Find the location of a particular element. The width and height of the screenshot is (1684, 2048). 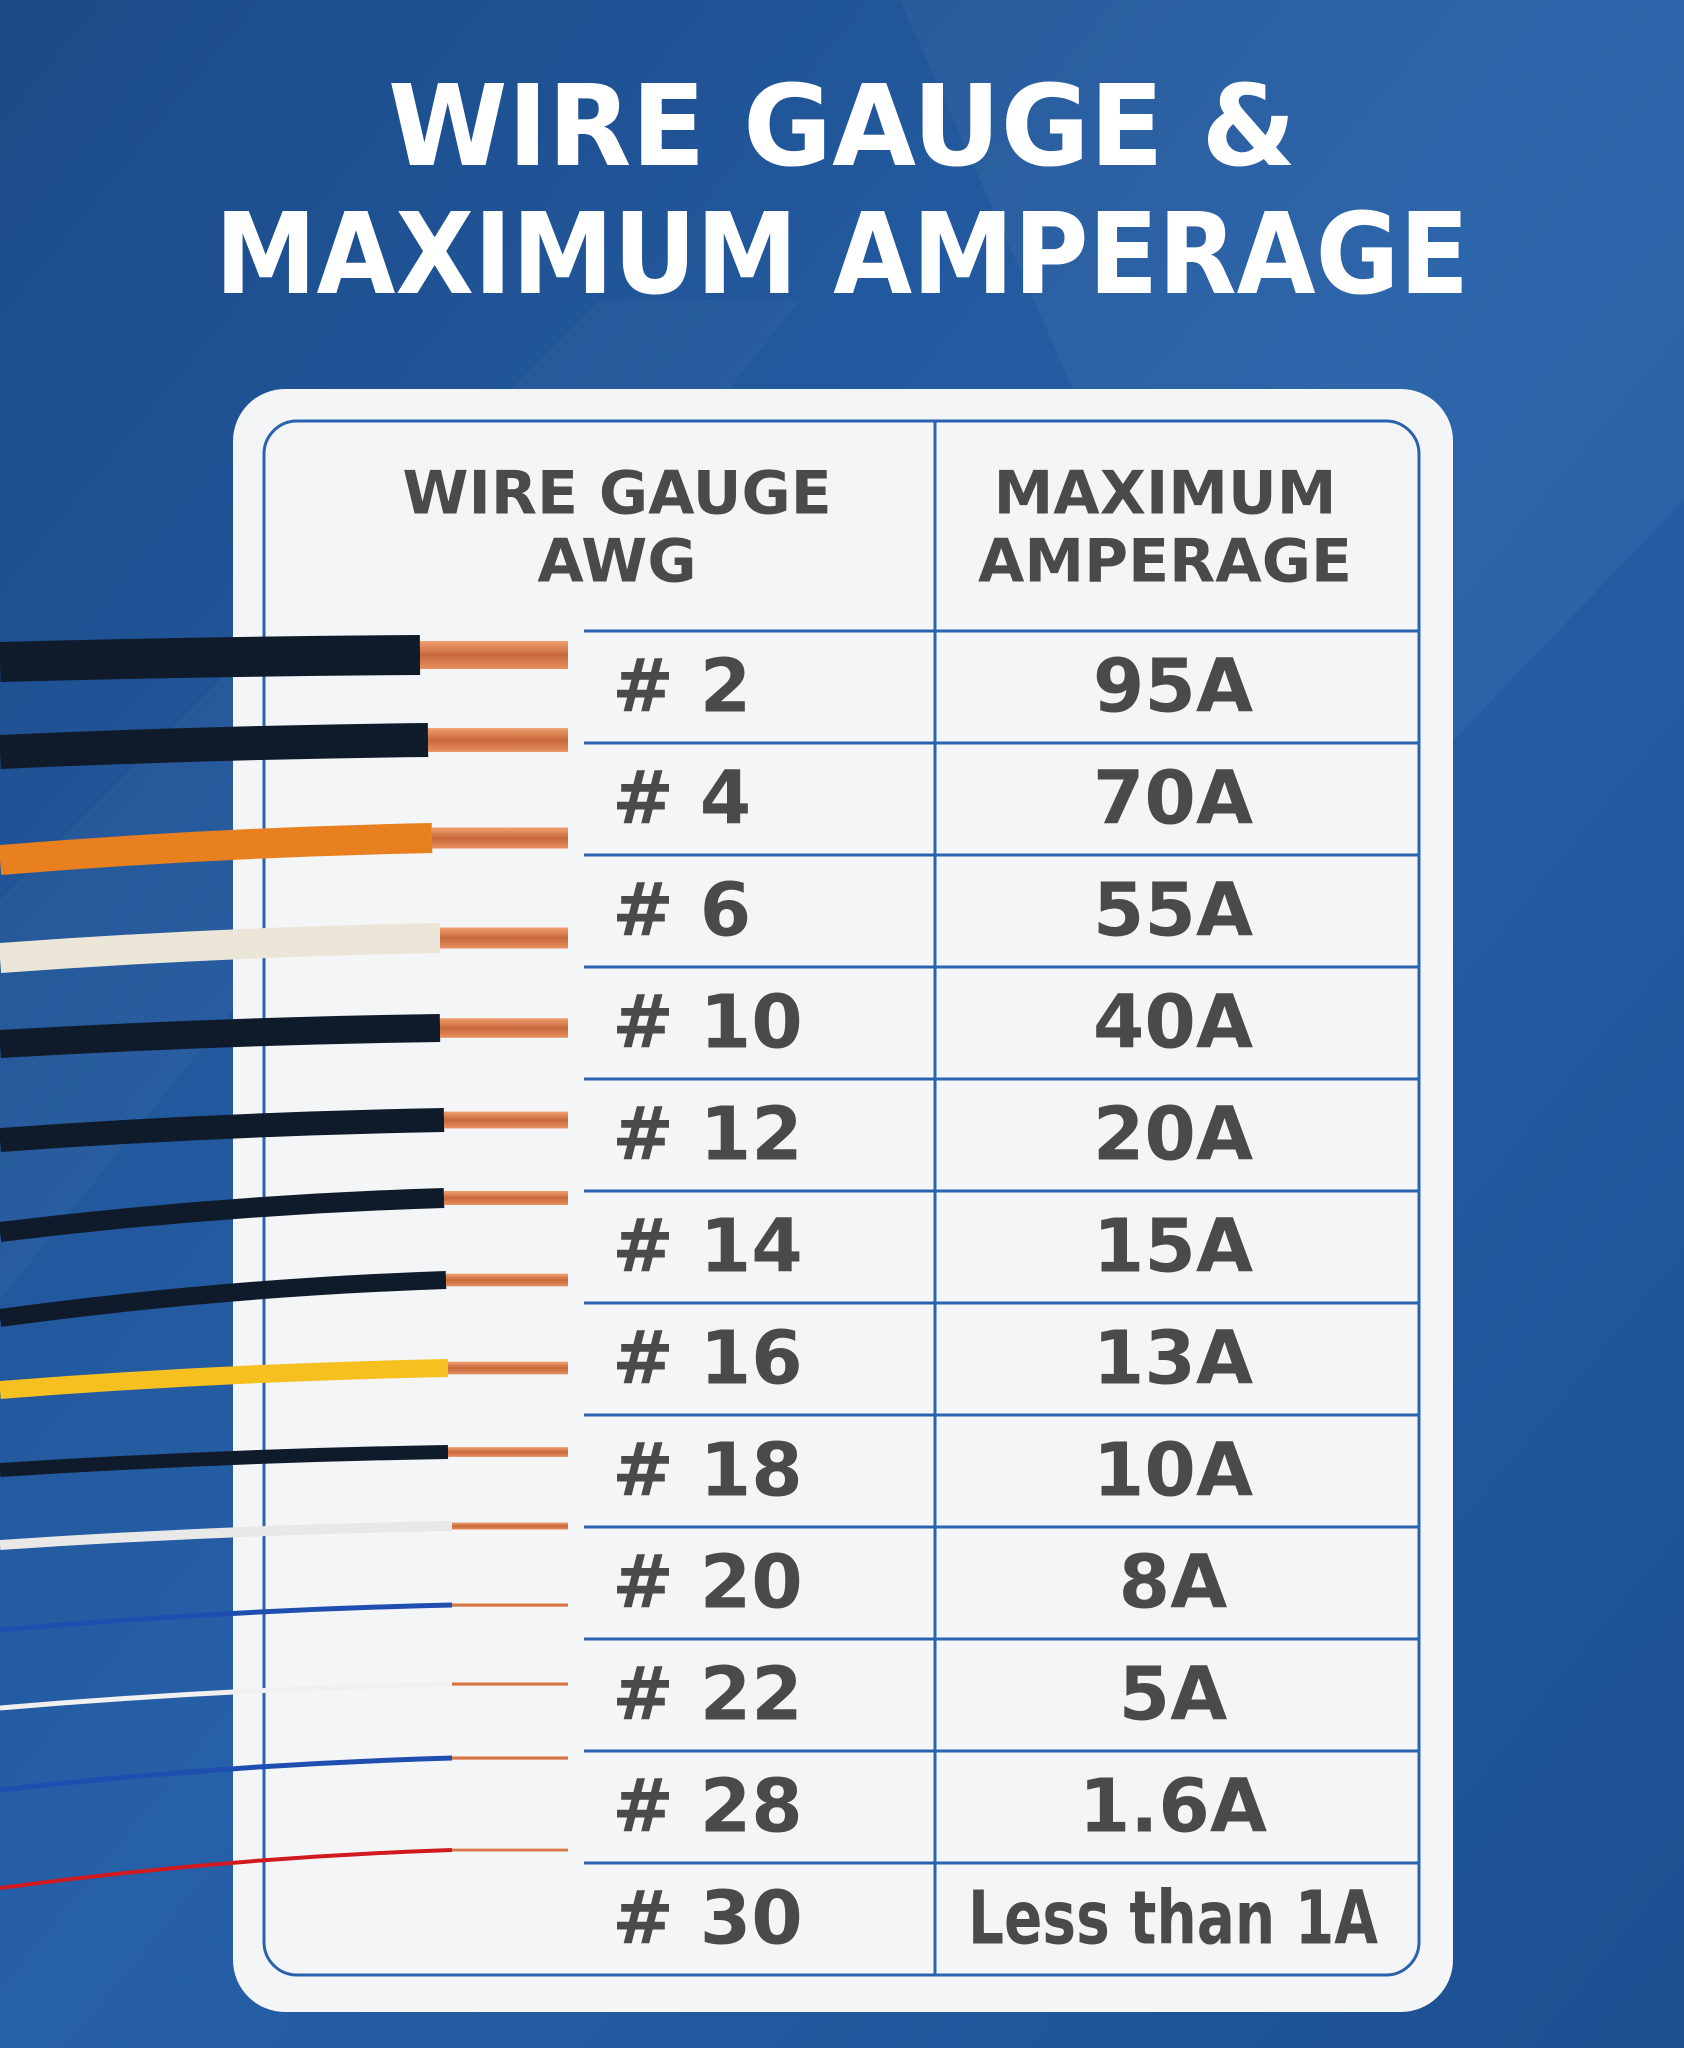

gauge-cell: # 18 is located at coordinates (707, 1471).